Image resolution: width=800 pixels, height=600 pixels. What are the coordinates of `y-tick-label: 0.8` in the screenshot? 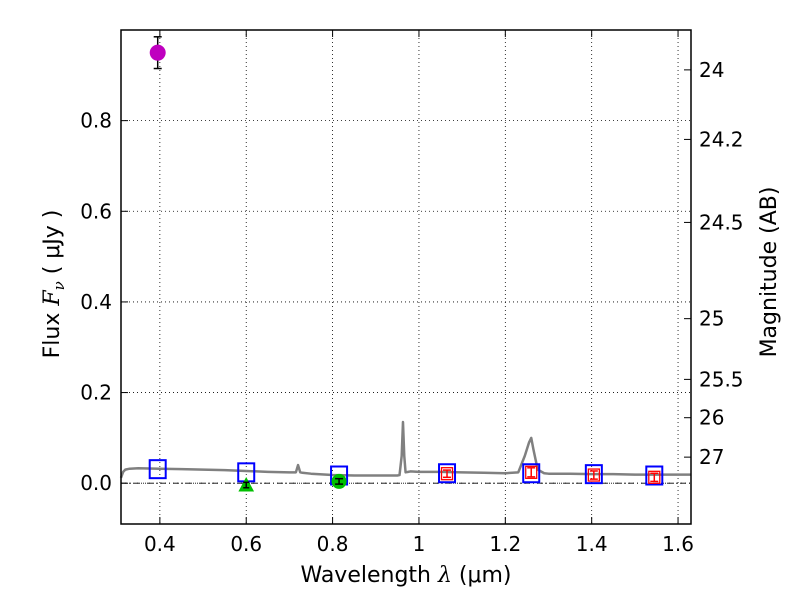 It's located at (96, 121).